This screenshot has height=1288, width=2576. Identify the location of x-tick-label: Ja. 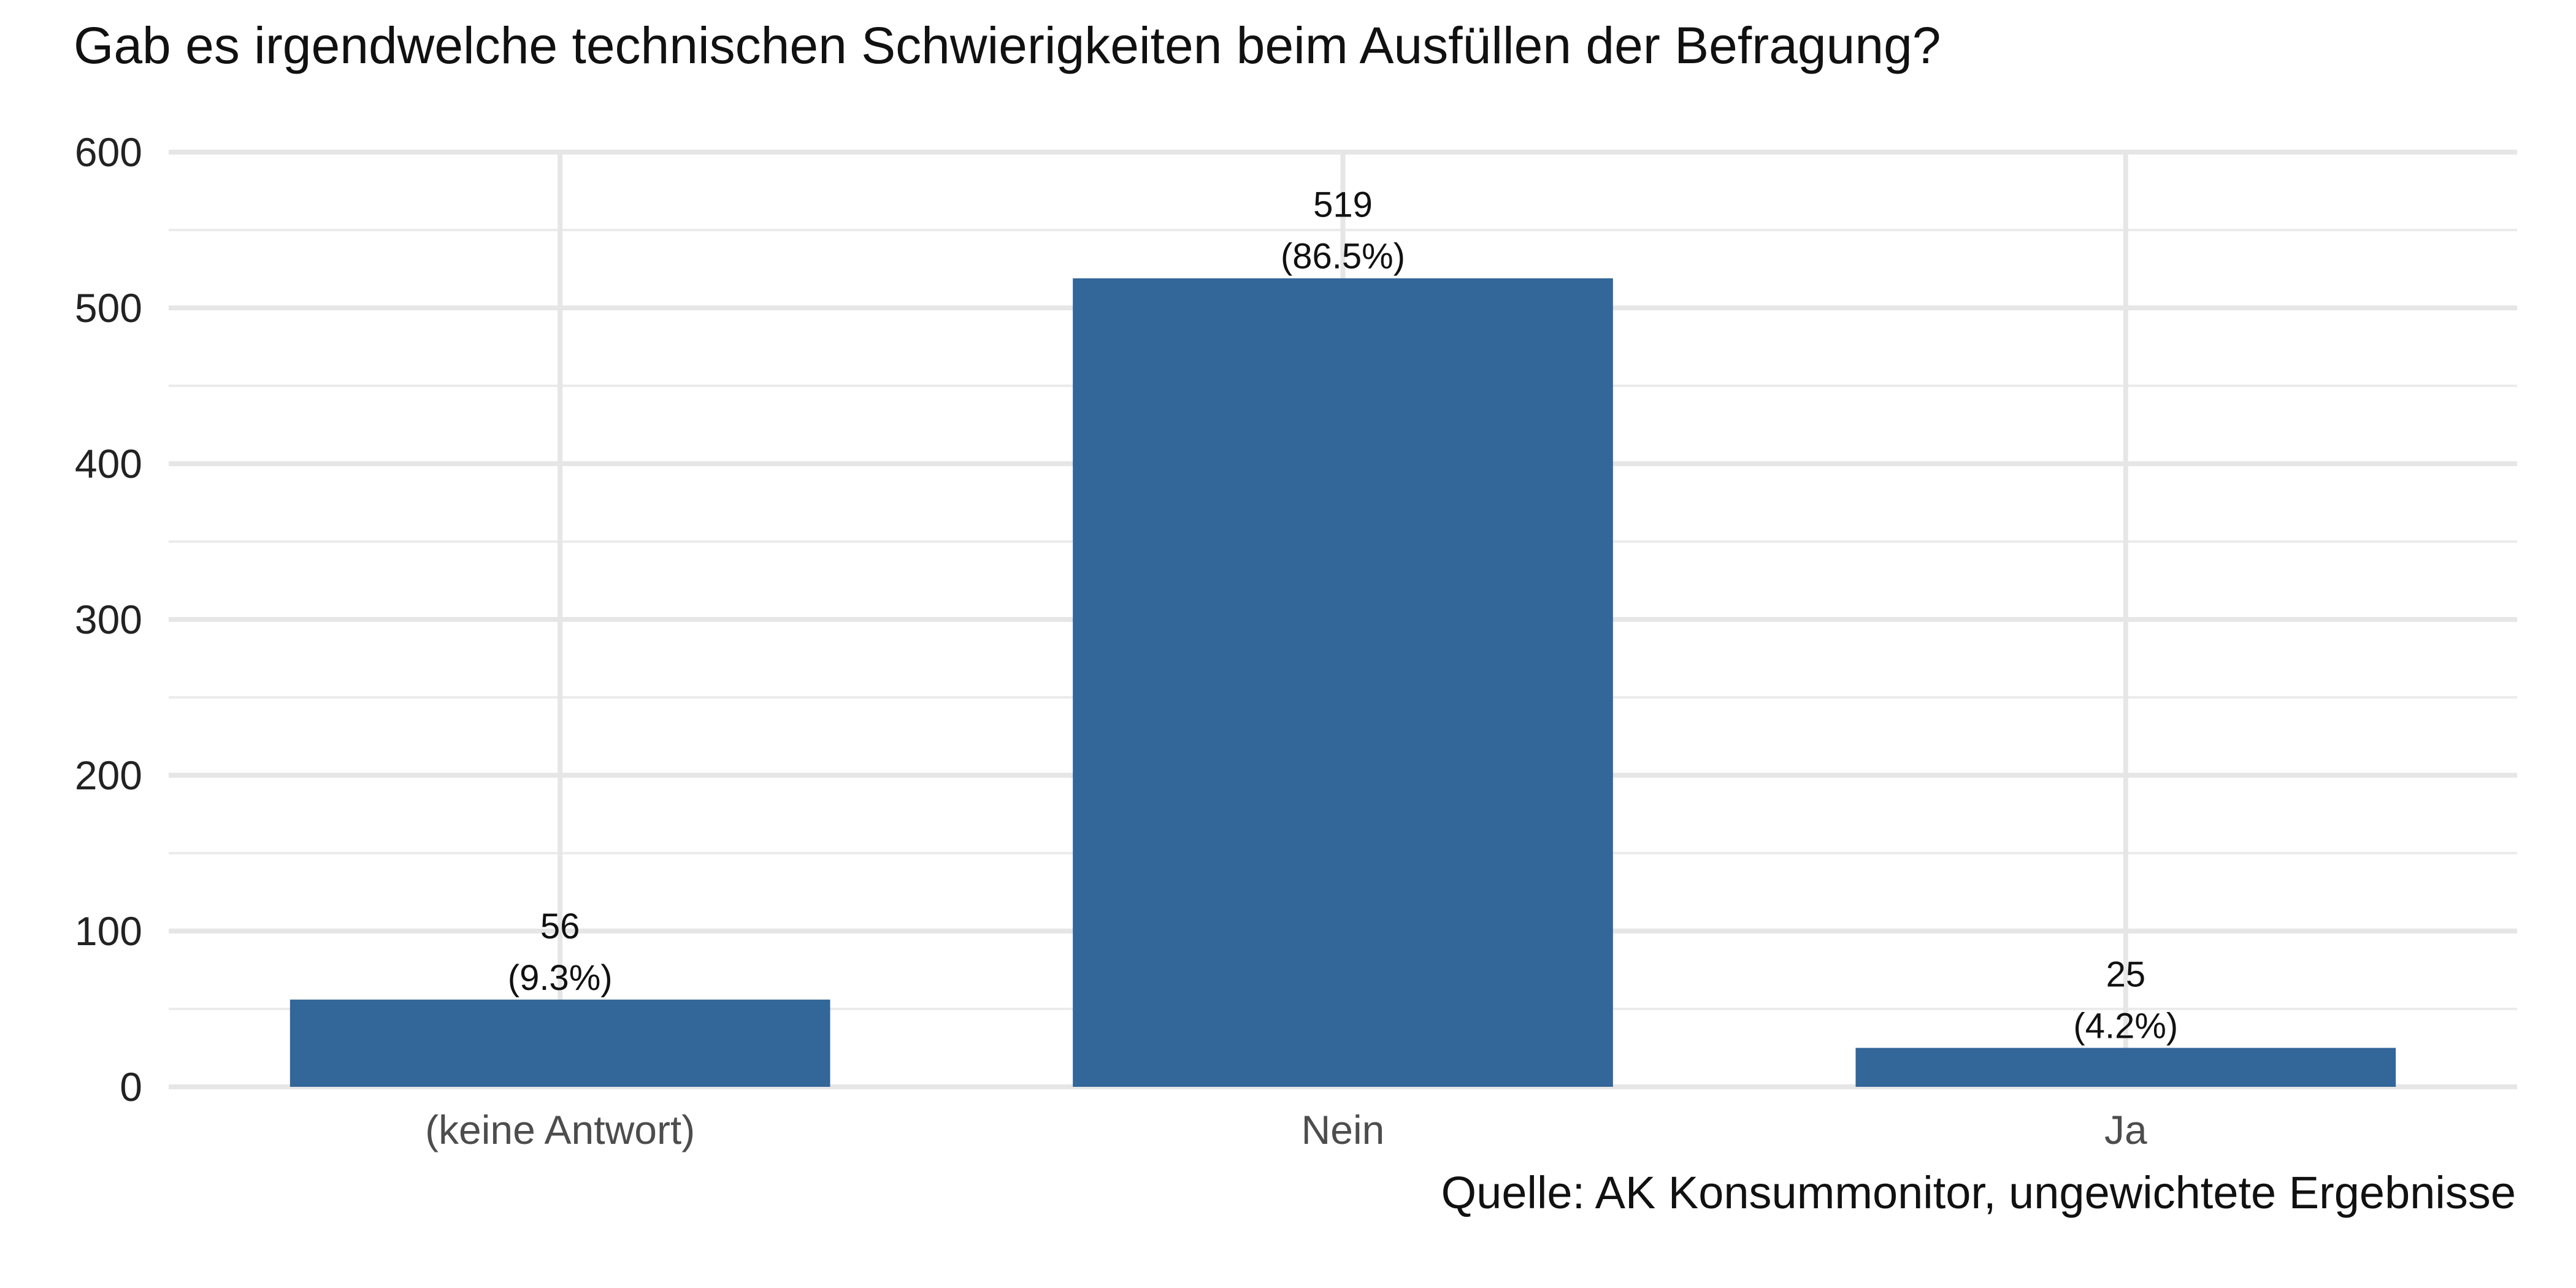
(2125, 1129).